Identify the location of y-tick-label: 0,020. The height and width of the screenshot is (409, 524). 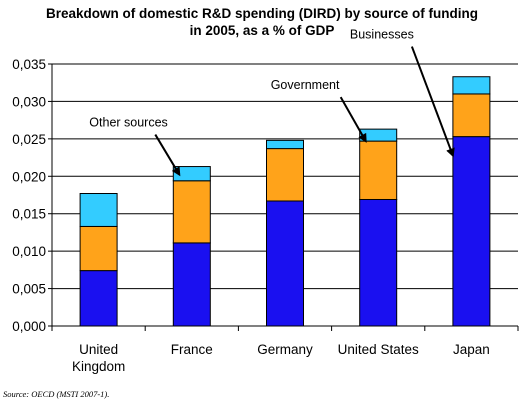
(29, 176).